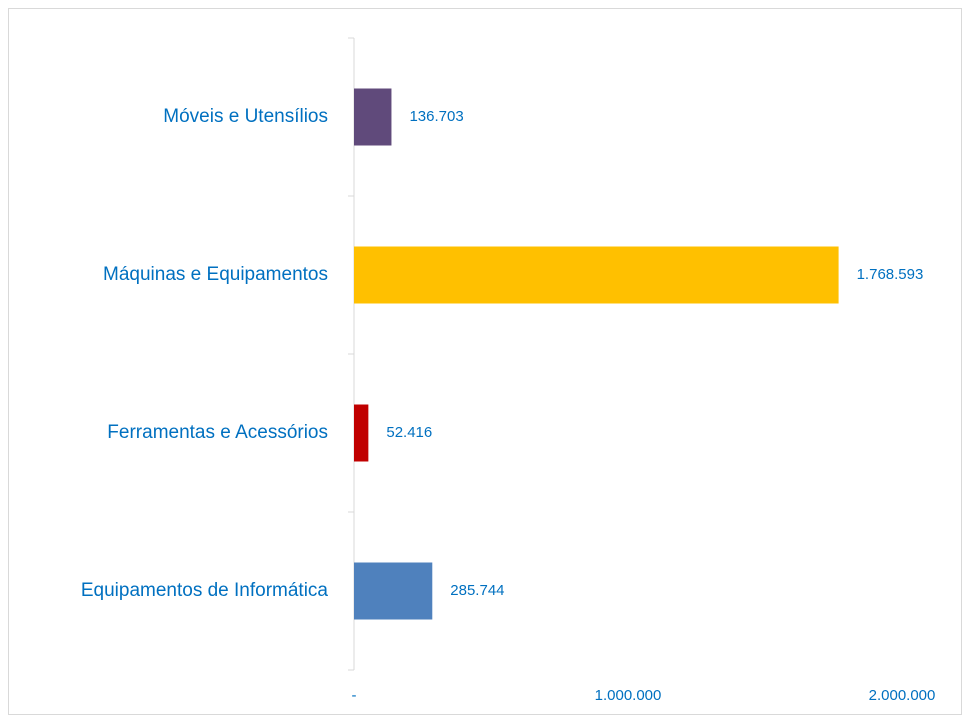 Image resolution: width=970 pixels, height=723 pixels. Describe the element at coordinates (354, 695) in the screenshot. I see `x-tick-label: -` at that location.